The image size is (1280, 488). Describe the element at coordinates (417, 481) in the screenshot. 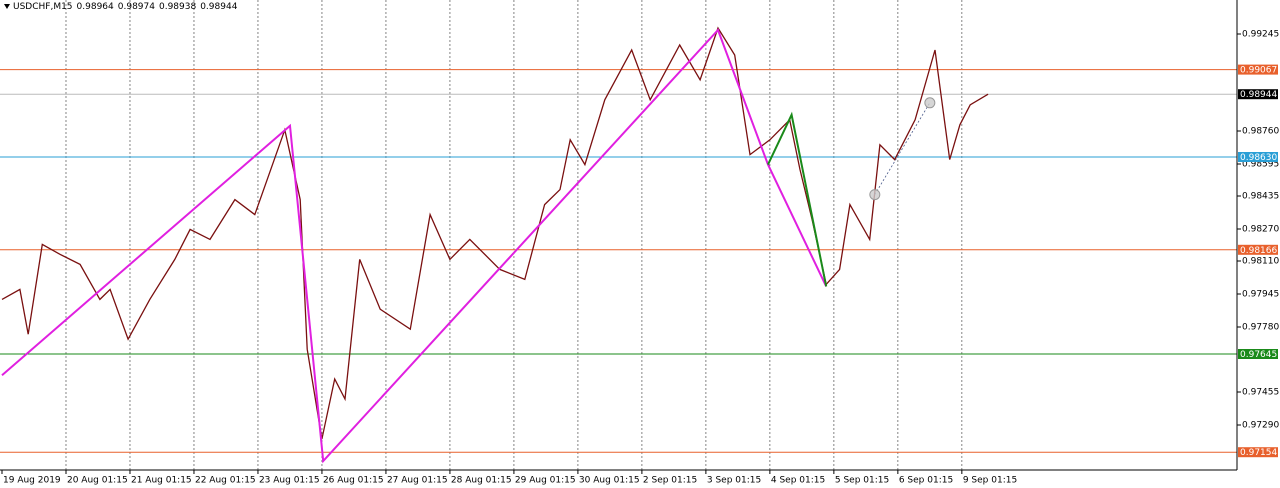

I see `x-tick-label: 27 Aug 01:15` at that location.